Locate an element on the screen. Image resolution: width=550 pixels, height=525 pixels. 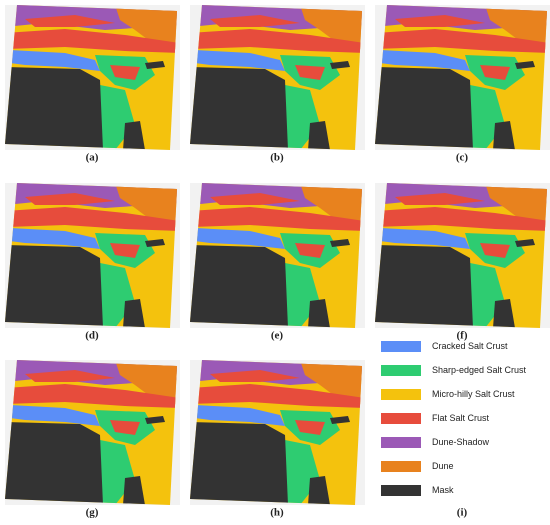
legend-label: Sharp-edged Salt Crust is located at coordinates (479, 370).